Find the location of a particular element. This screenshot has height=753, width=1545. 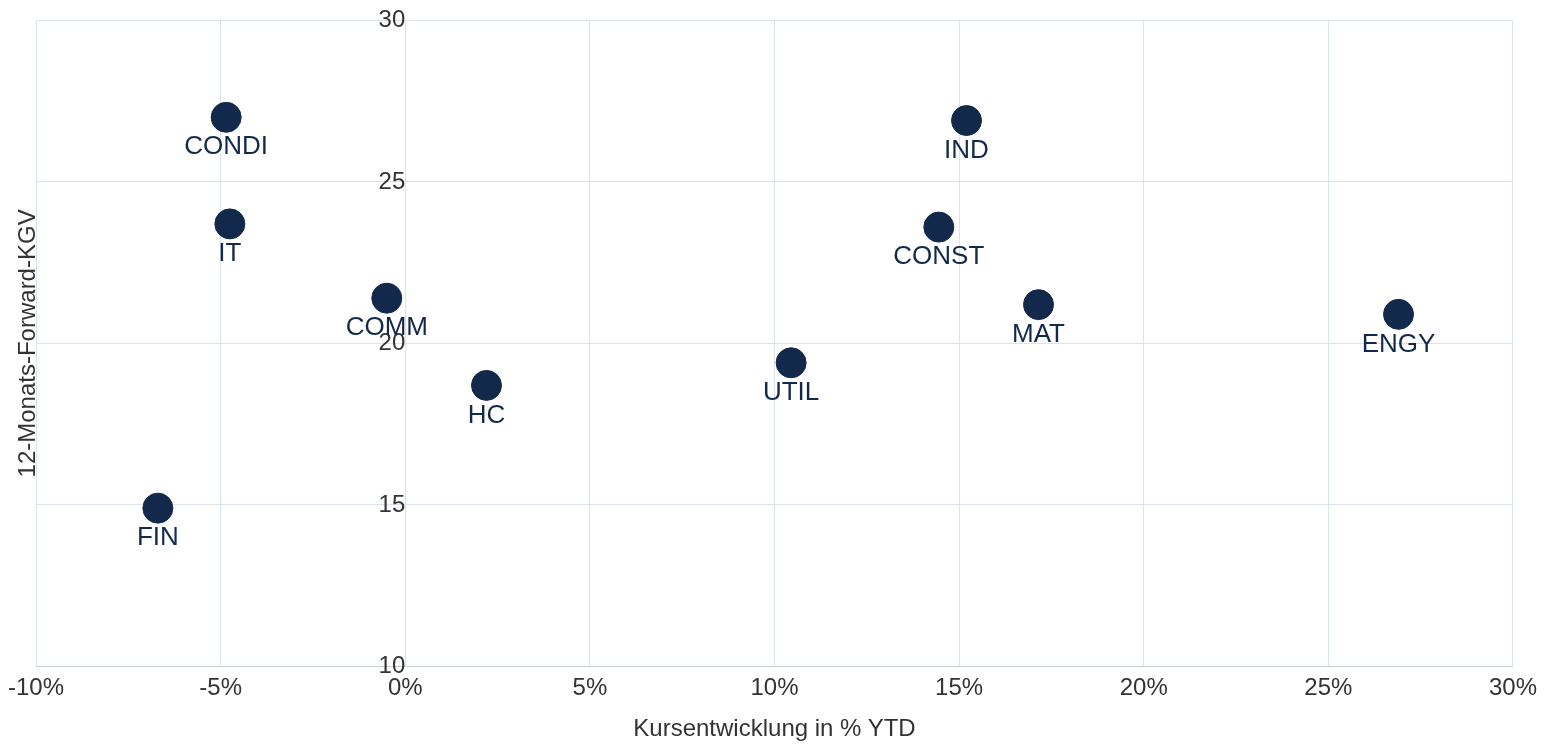

x-tick-label: 10% is located at coordinates (774, 687).